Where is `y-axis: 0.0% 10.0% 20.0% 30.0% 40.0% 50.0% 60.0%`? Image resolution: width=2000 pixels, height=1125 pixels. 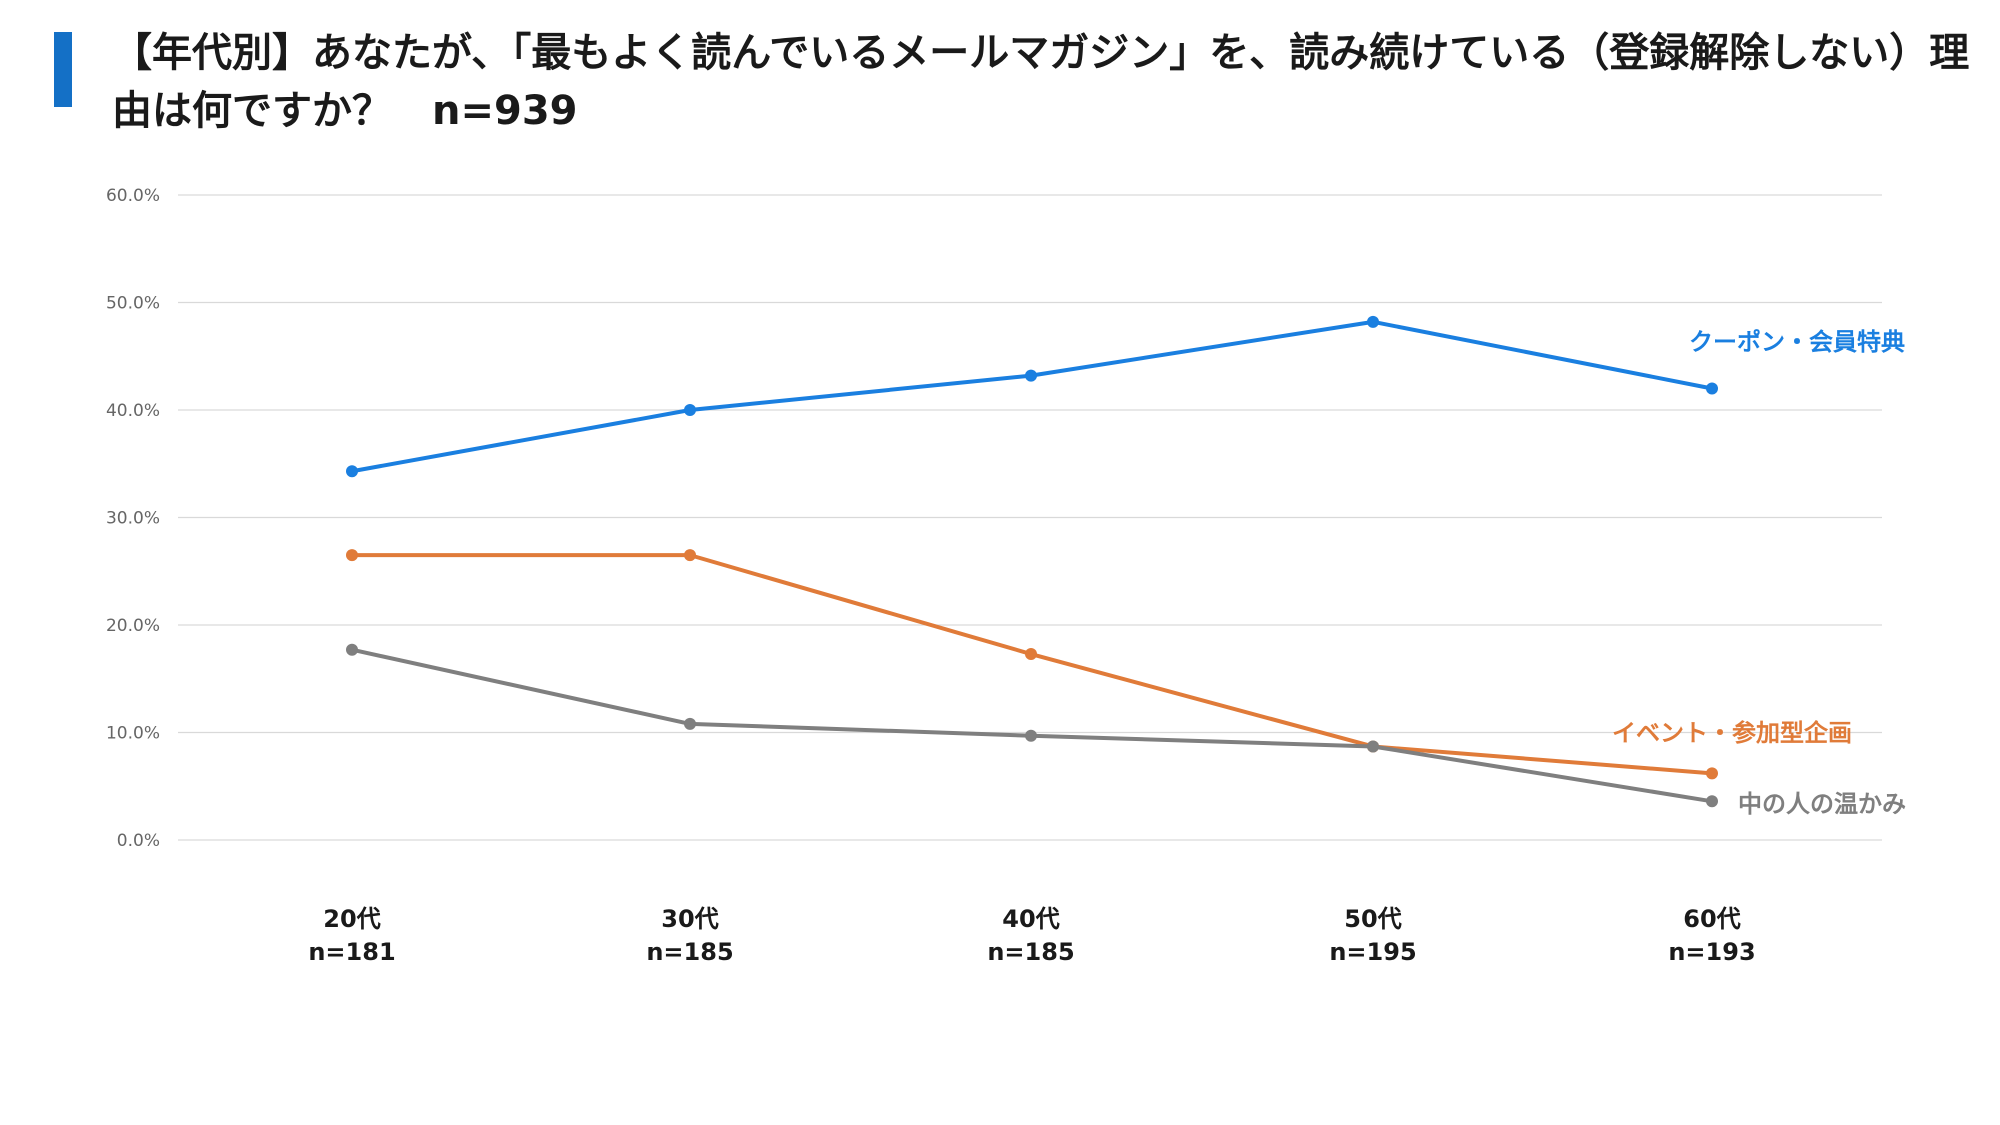 y-axis: 0.0% 10.0% 20.0% 30.0% 40.0% 50.0% 60.0% is located at coordinates (133, 518).